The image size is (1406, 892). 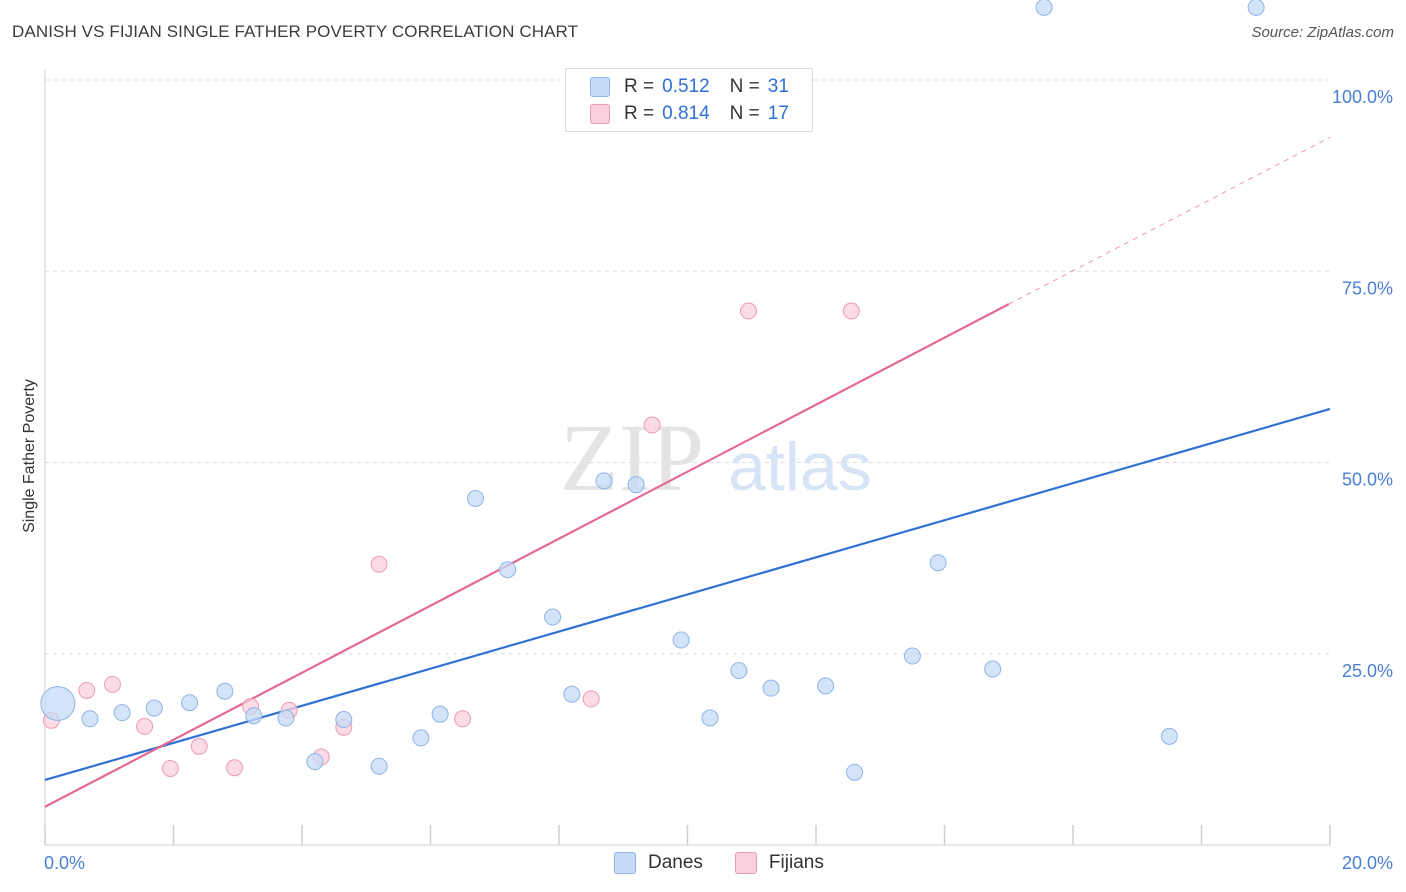 I want to click on danes-r-value: 0.512, so click(x=686, y=86).